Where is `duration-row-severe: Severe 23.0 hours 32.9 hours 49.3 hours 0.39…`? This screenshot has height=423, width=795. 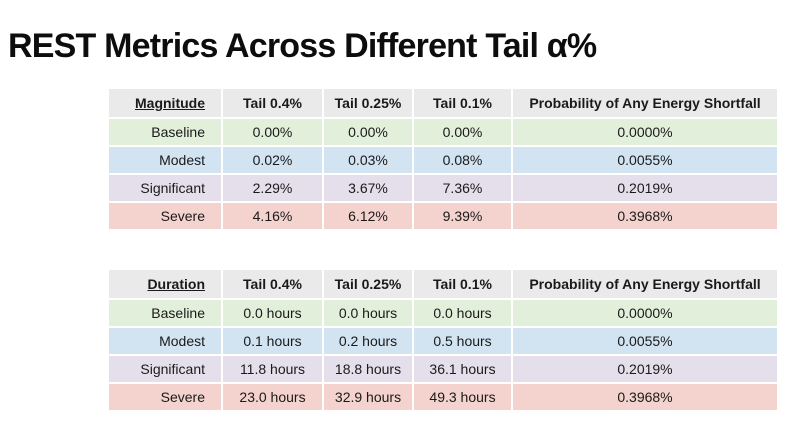
duration-row-severe: Severe 23.0 hours 32.9 hours 49.3 hours 0.39… is located at coordinates (443, 397).